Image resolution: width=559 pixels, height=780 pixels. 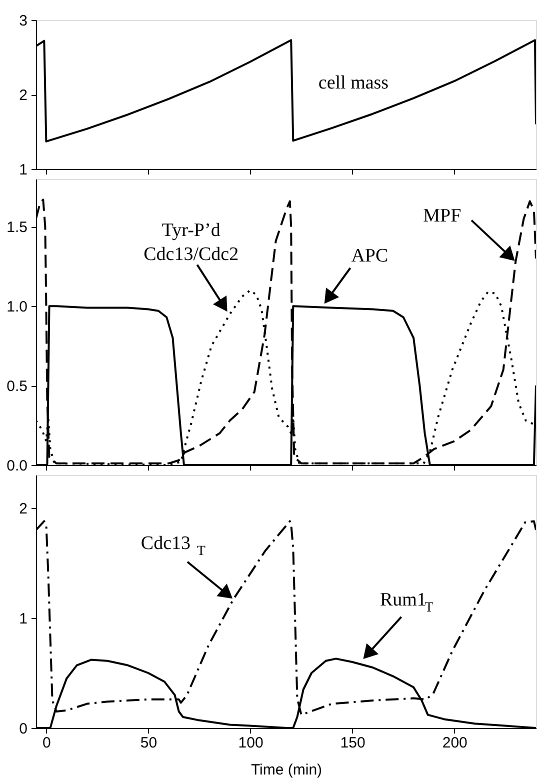 What do you see at coordinates (442, 216) in the screenshot?
I see `annotation: MPF` at bounding box center [442, 216].